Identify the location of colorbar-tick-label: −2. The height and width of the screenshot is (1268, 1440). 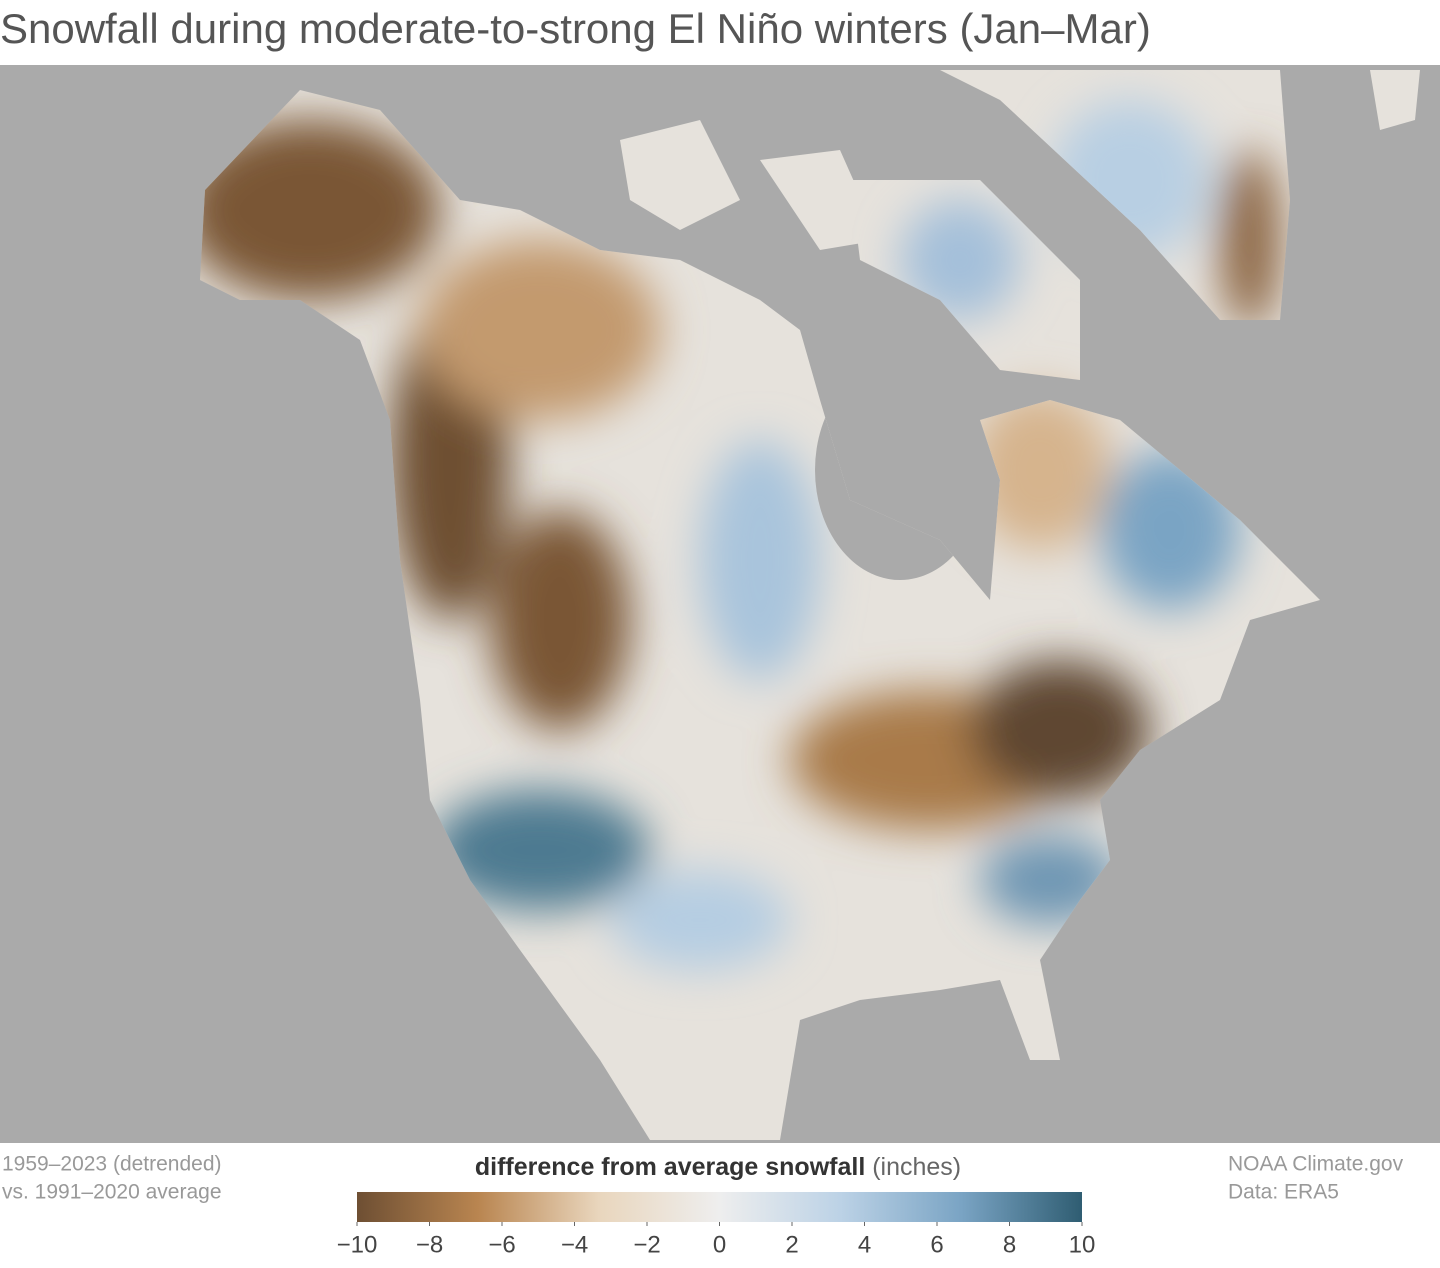
(646, 1244).